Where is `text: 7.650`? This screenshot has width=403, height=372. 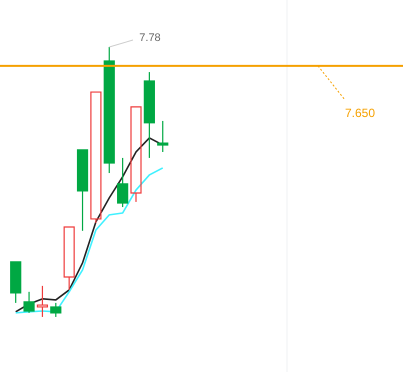
text: 7.650 is located at coordinates (360, 113).